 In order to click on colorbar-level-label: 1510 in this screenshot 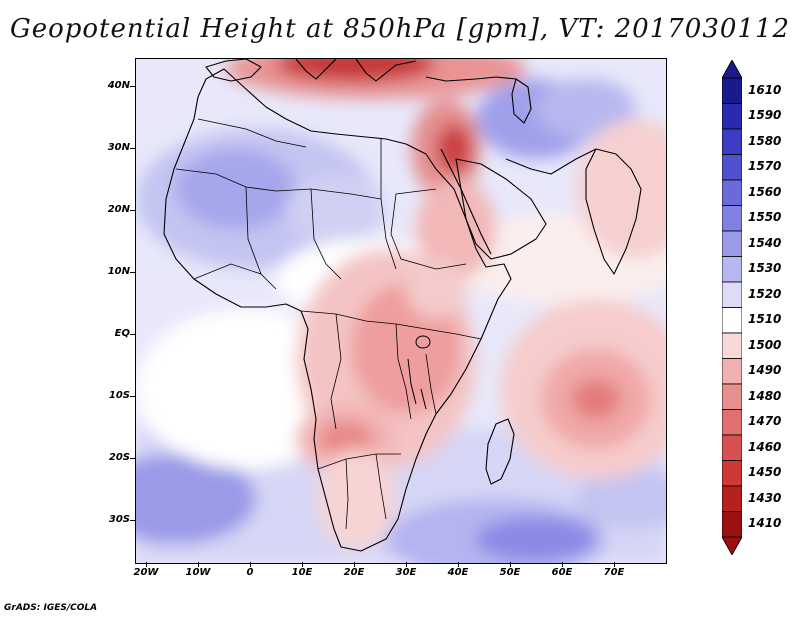, I will do `click(765, 319)`.